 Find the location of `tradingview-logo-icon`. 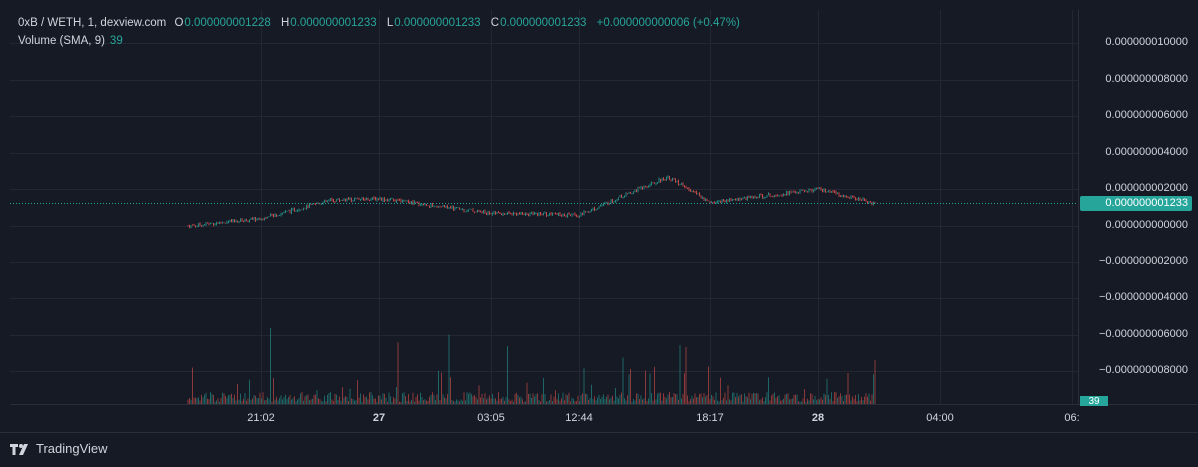

tradingview-logo-icon is located at coordinates (19, 449).